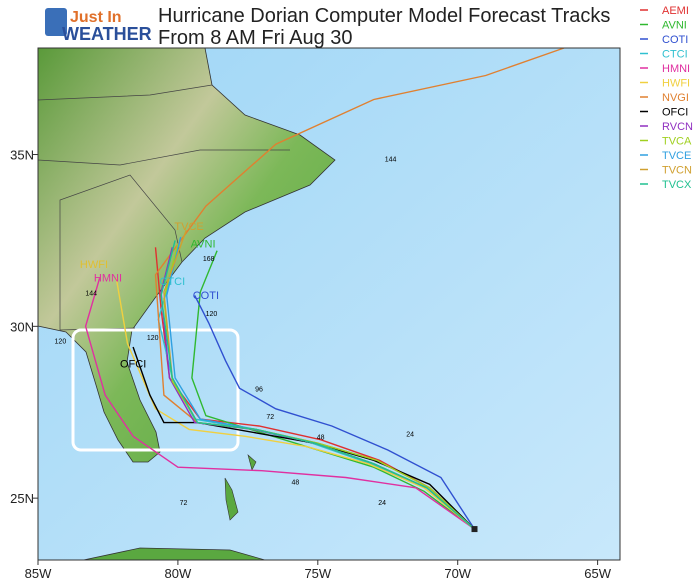 This screenshot has height=582, width=700. I want to click on x-tick-label: 70W, so click(457, 573).